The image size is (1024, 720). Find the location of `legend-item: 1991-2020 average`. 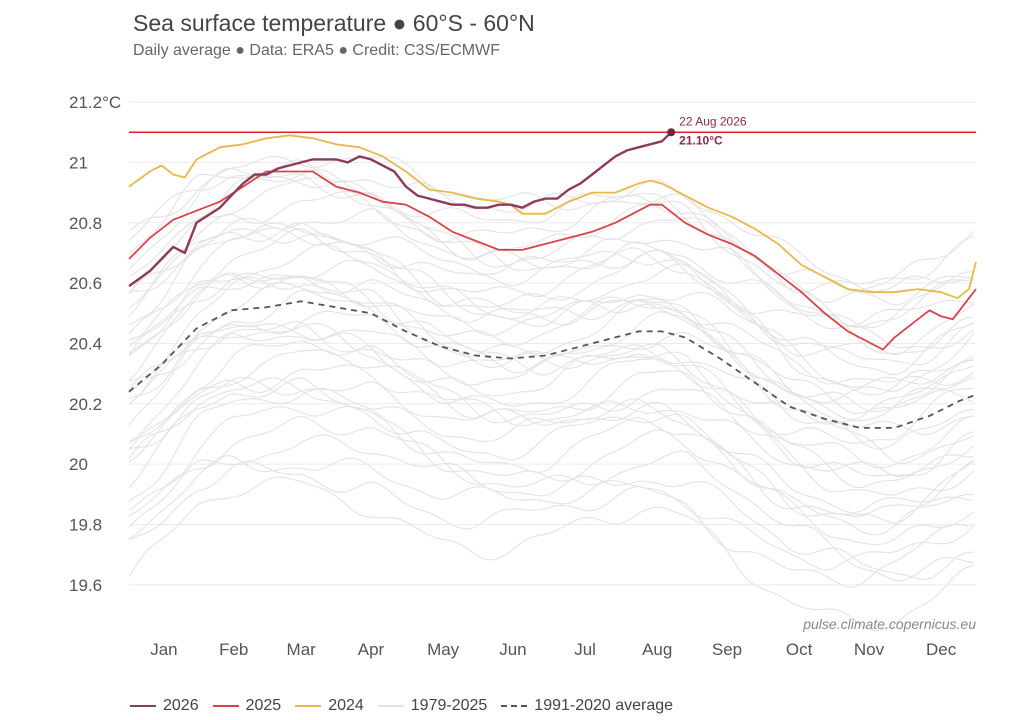

legend-item: 1991-2020 average is located at coordinates (587, 706).